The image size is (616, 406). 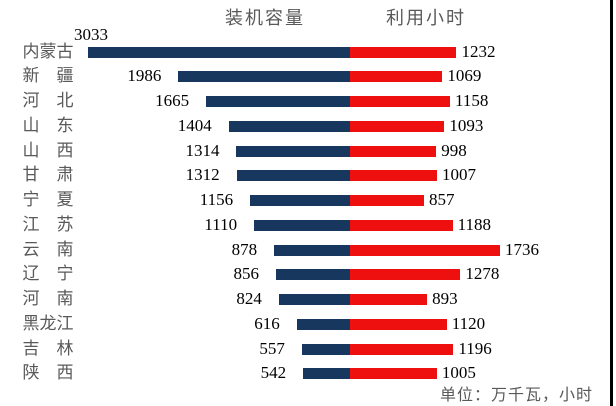 What do you see at coordinates (202, 150) in the screenshot?
I see `capacity-value-label: 1314` at bounding box center [202, 150].